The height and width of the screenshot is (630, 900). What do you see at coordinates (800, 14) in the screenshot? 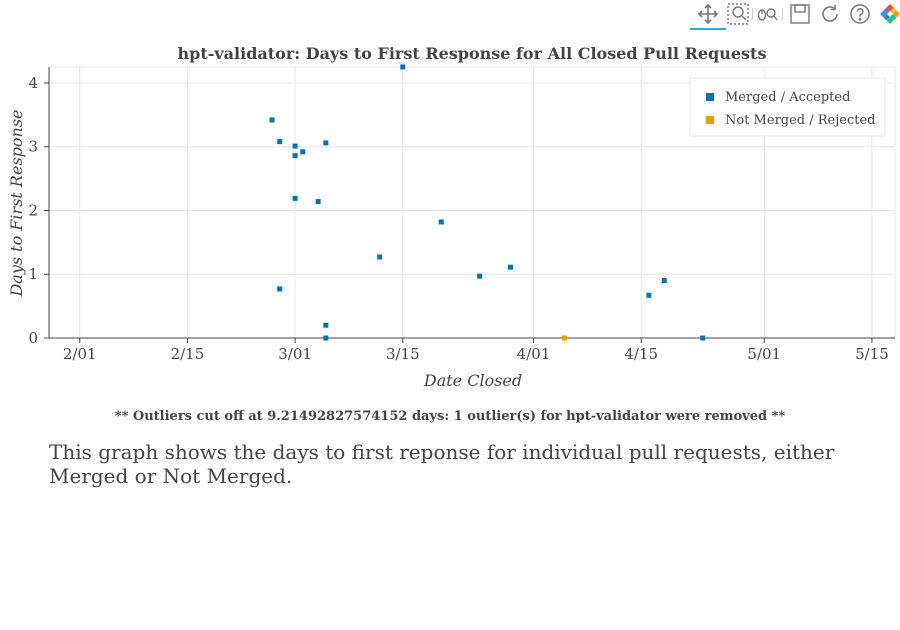
I see `save-icon` at bounding box center [800, 14].